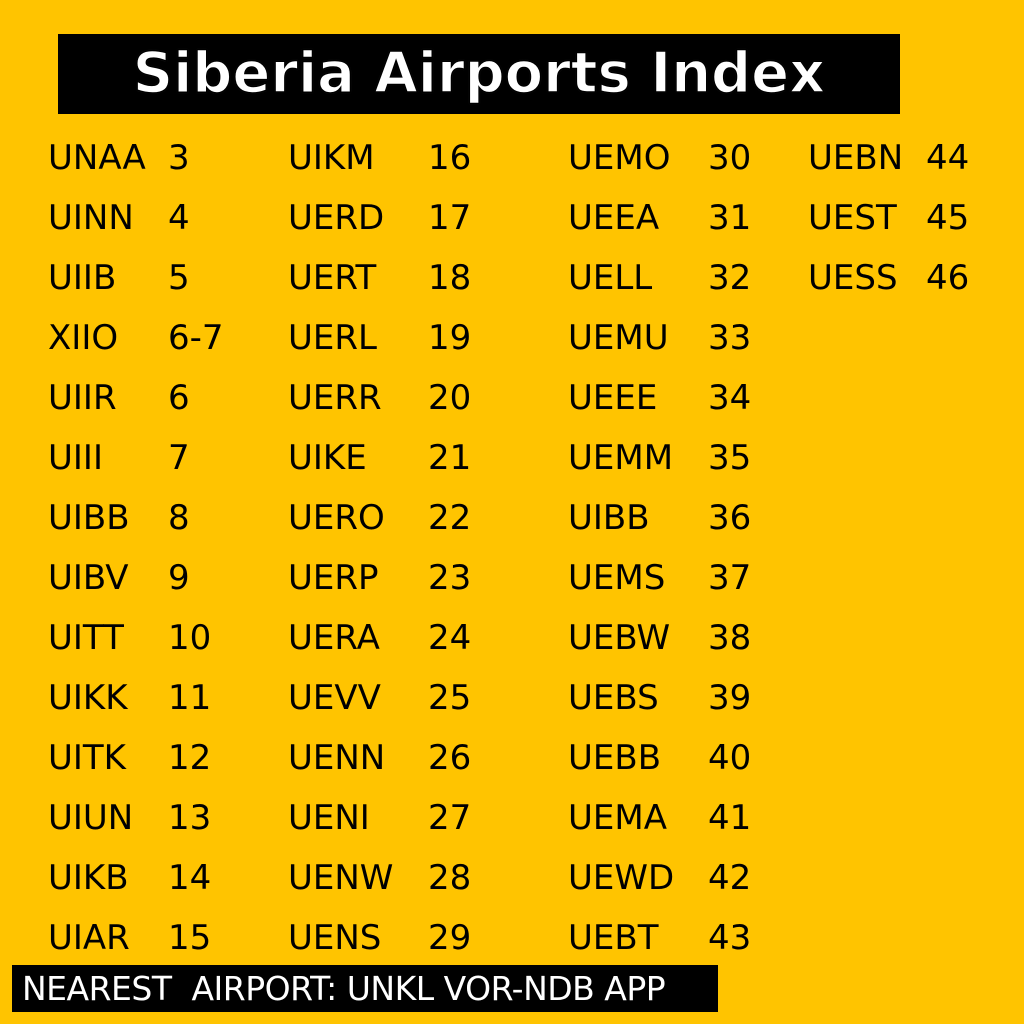 This screenshot has width=1024, height=1024. What do you see at coordinates (948, 158) in the screenshot?
I see `page-number: 44` at bounding box center [948, 158].